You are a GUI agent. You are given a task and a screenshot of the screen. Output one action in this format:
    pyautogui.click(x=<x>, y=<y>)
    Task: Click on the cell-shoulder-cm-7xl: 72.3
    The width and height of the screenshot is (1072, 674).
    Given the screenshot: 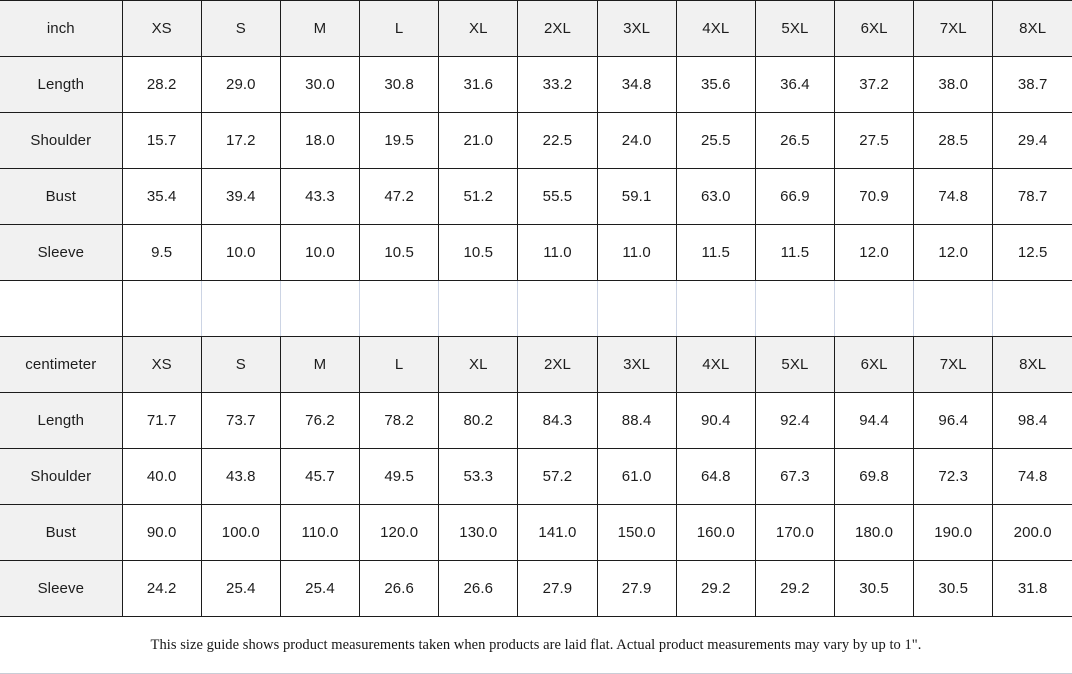 What is the action you would take?
    pyautogui.click(x=953, y=476)
    